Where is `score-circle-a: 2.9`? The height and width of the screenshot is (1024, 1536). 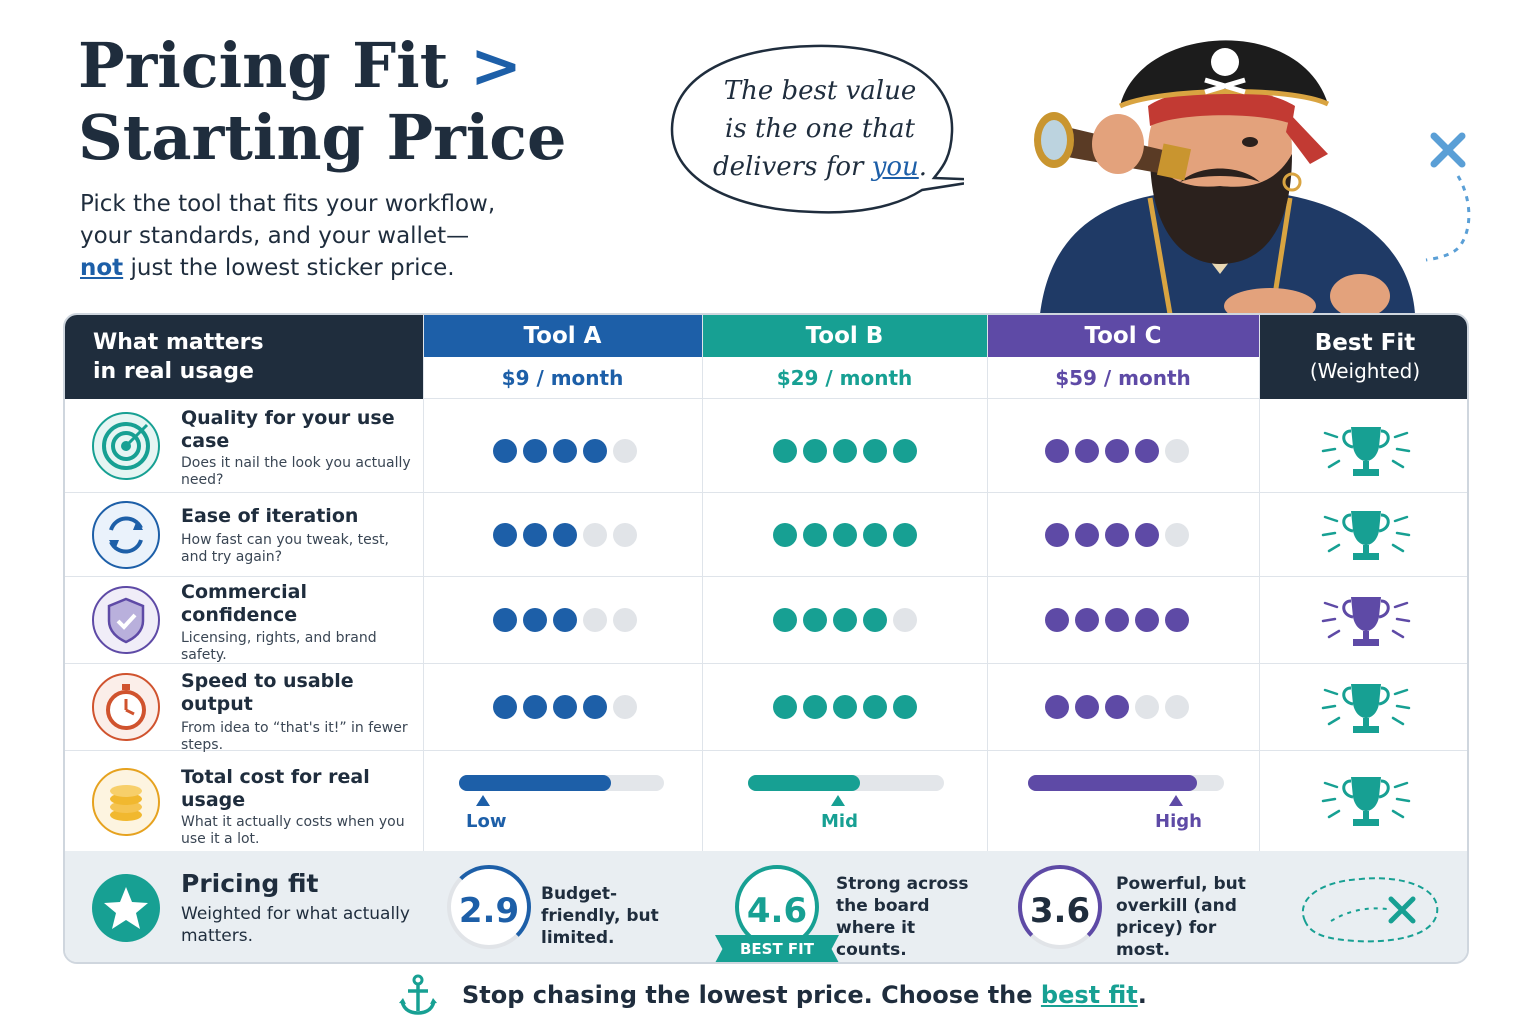 score-circle-a: 2.9 is located at coordinates (489, 907).